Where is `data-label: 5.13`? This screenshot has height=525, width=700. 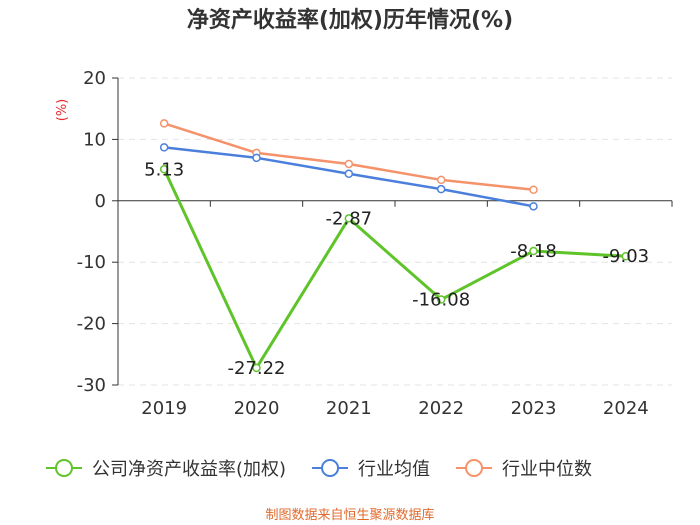 data-label: 5.13 is located at coordinates (164, 169).